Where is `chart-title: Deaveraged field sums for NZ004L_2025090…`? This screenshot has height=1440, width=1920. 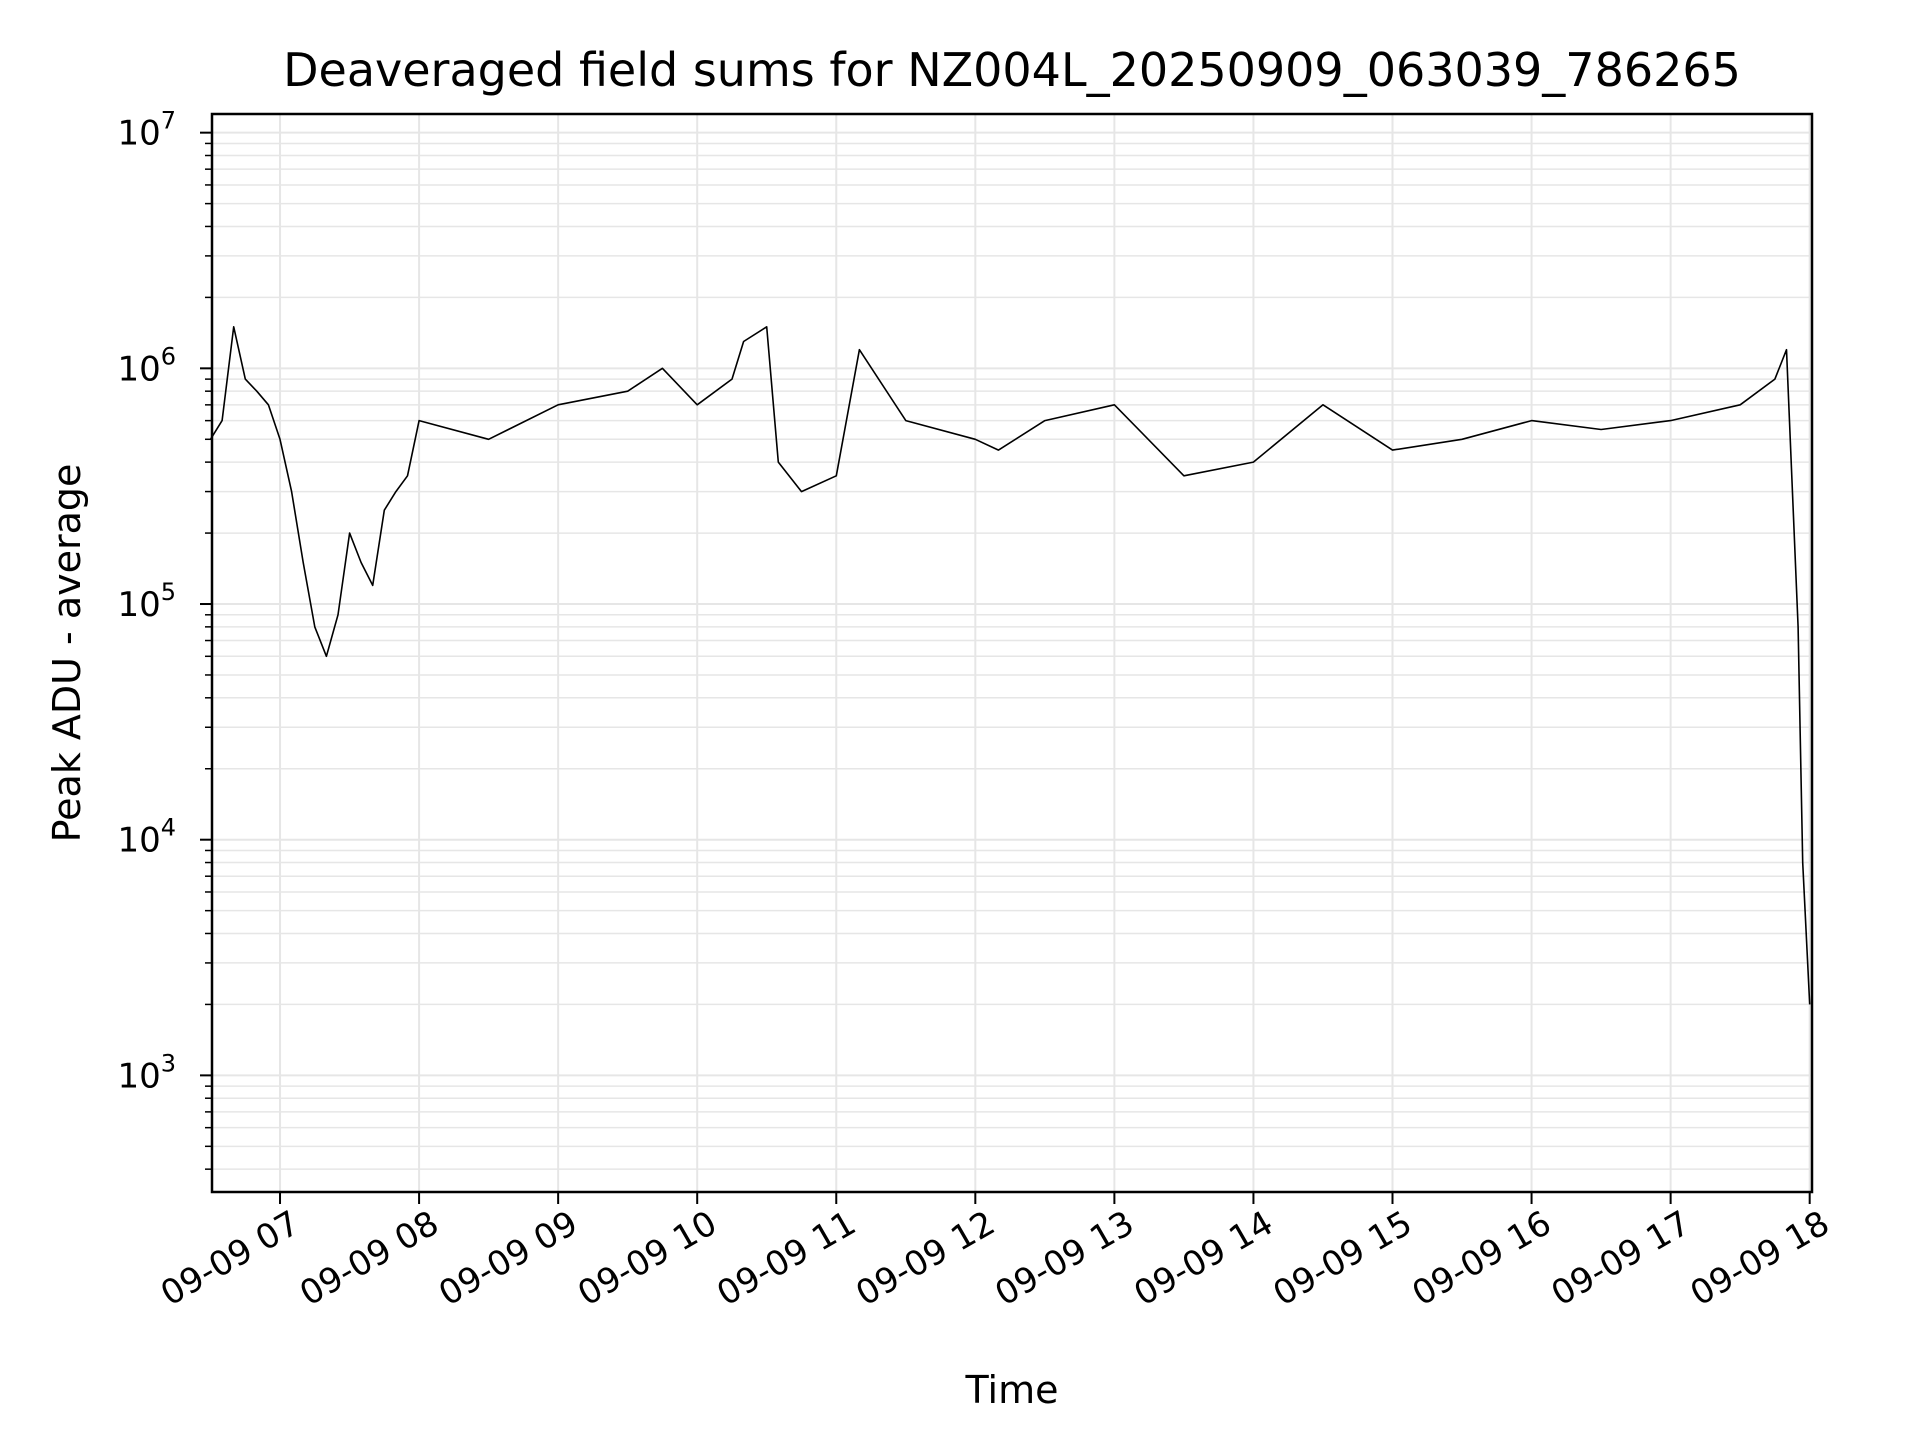
chart-title: Deaveraged field sums for NZ004L_2025090… is located at coordinates (1012, 70).